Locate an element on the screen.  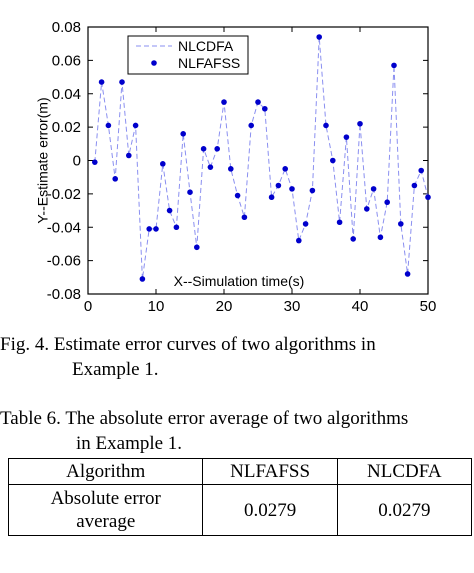
legend-label-nlcdfa: NLCDFA is located at coordinates (206, 46).